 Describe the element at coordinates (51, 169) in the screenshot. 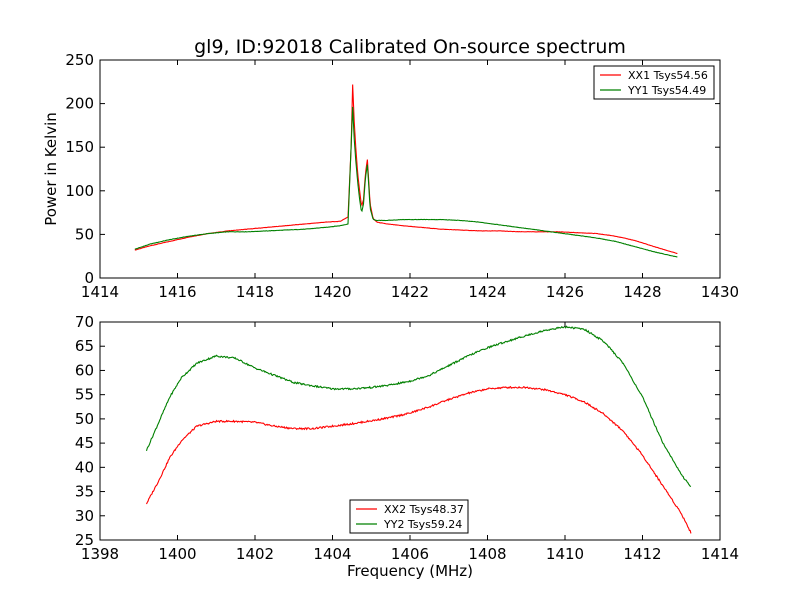

I see `y-axis-label: Power in Kelvin` at that location.